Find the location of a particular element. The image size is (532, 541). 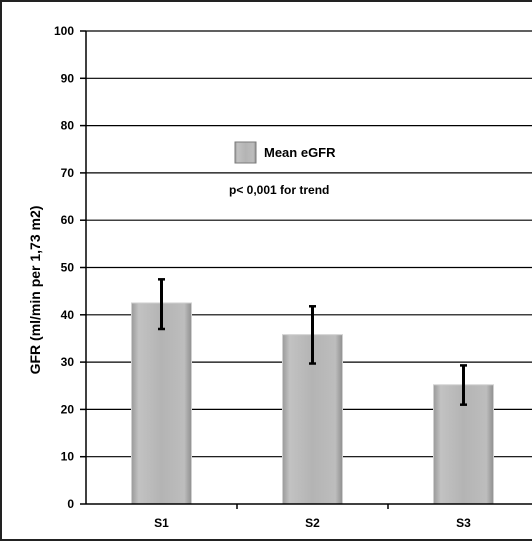

x-tick-label: S3 is located at coordinates (463, 523).